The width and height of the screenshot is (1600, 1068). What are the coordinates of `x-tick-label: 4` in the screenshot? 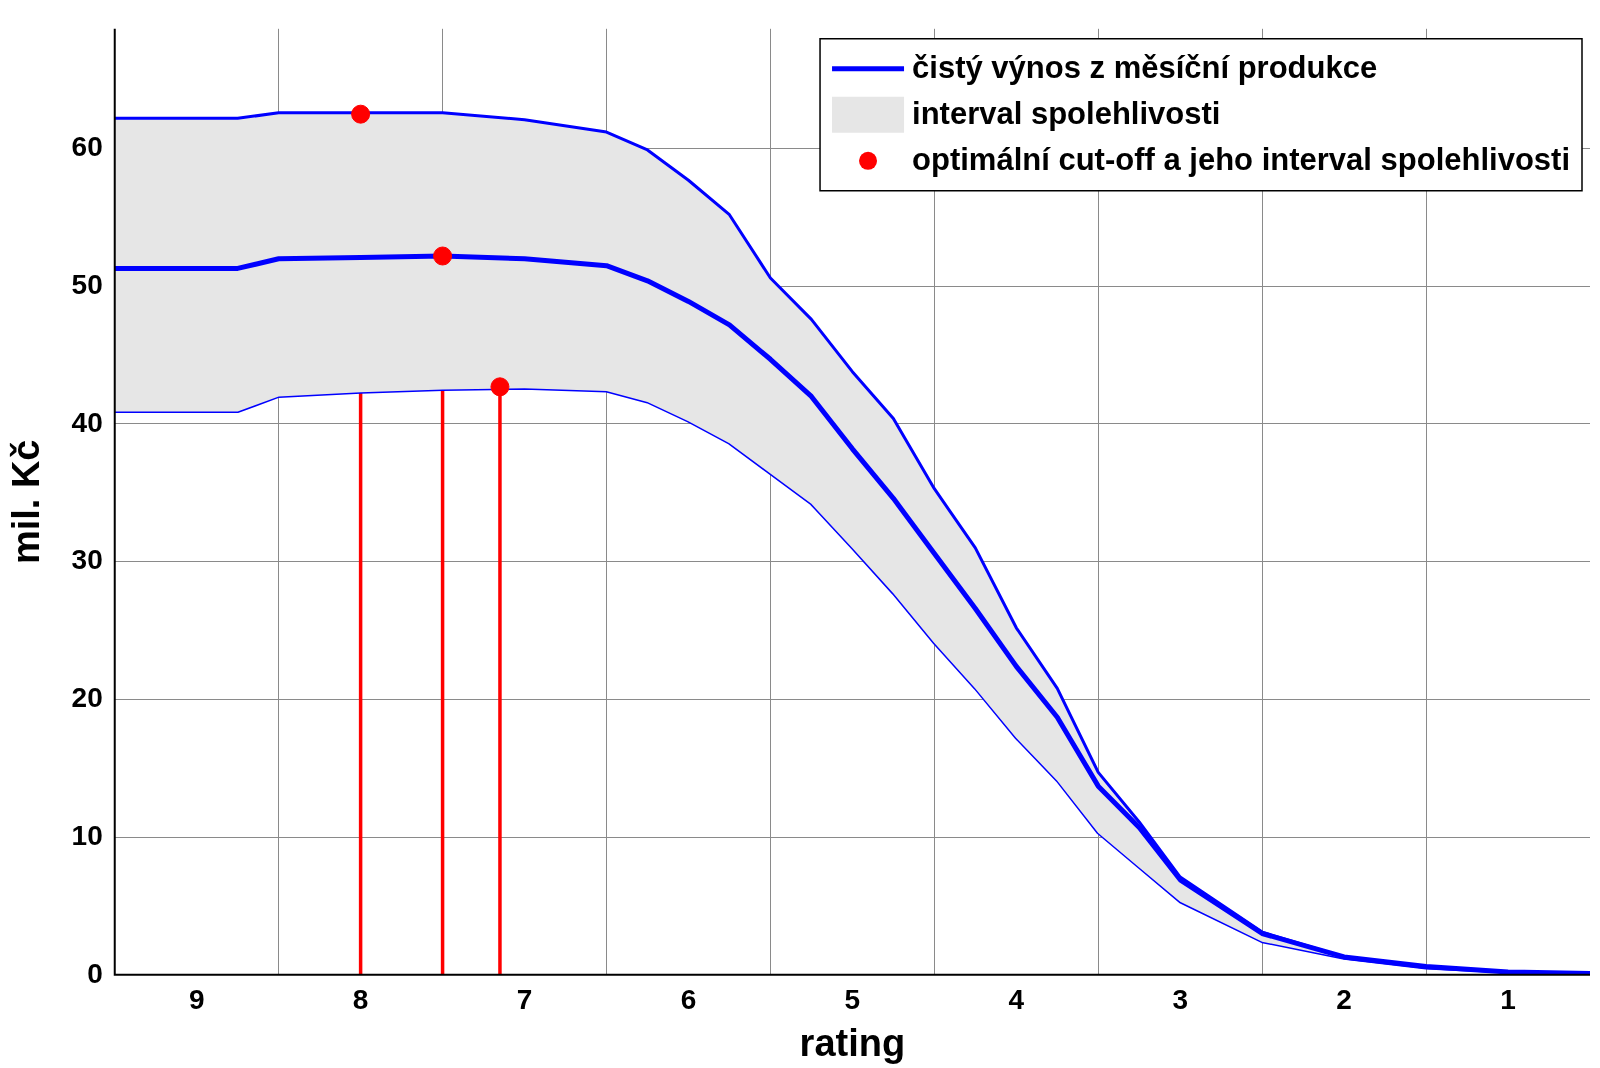 It's located at (1016, 1000).